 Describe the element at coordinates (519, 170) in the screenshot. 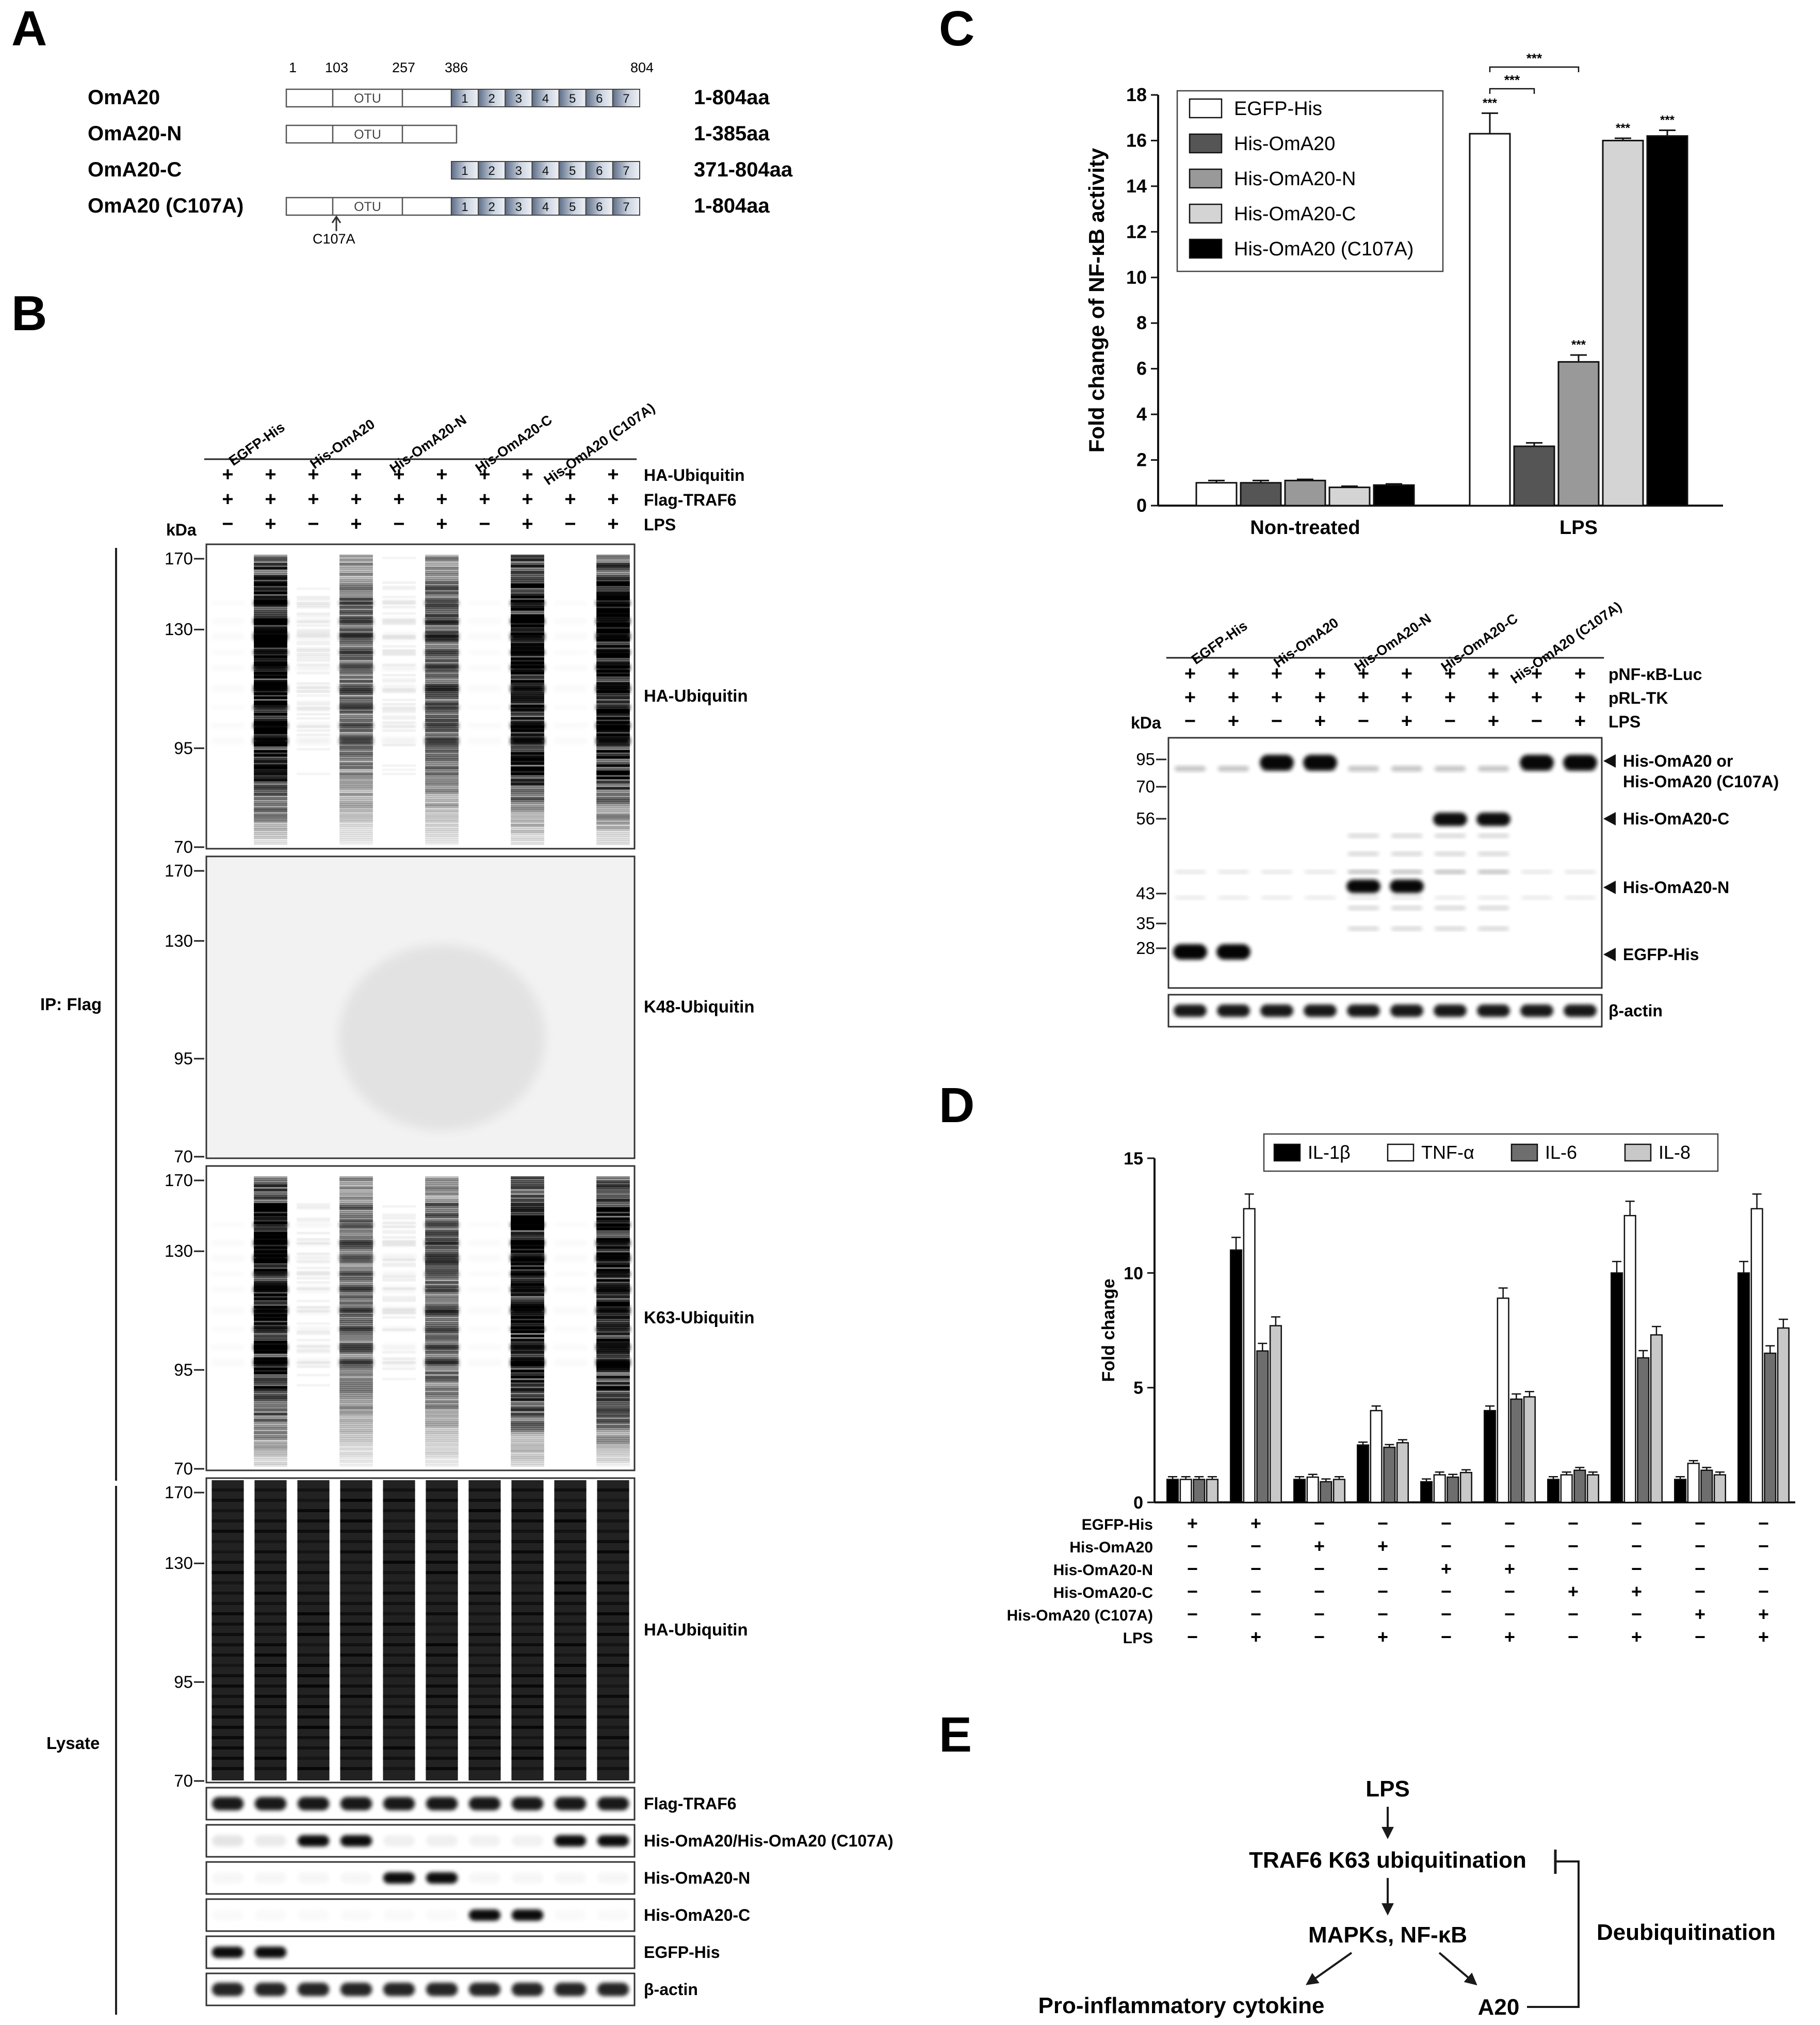

I see `repeat-box` at that location.